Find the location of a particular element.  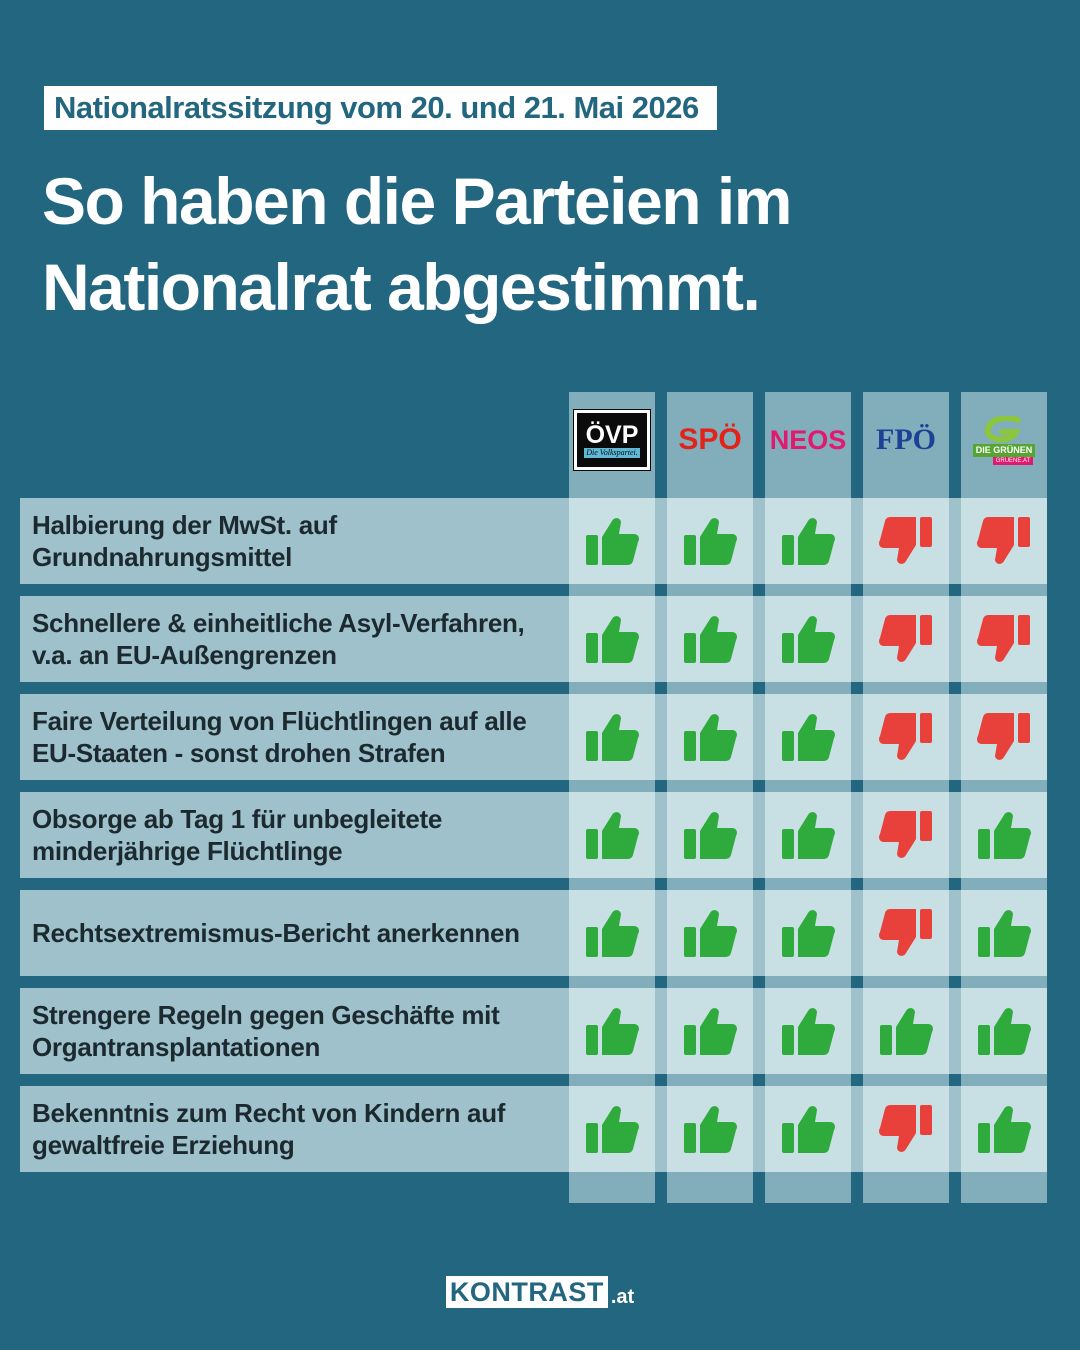

vote-topic-line: minderjährige Flüchtlinge is located at coordinates (187, 851).